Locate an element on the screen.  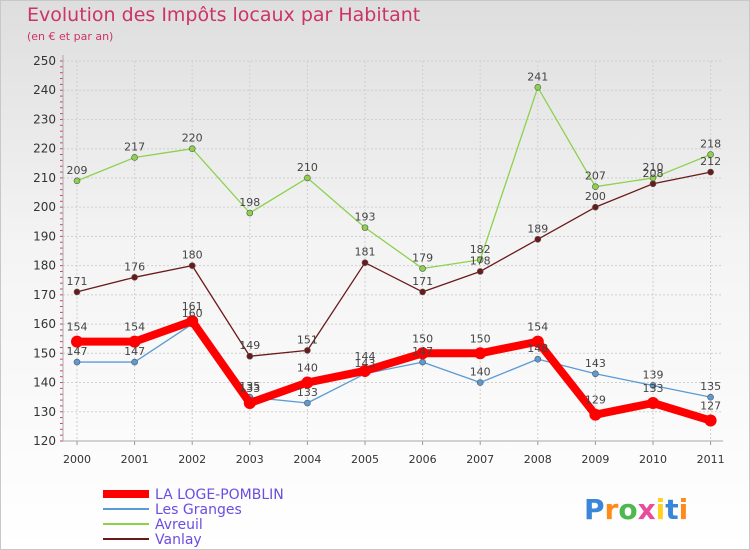
data-label: 139 is located at coordinates (653, 374).